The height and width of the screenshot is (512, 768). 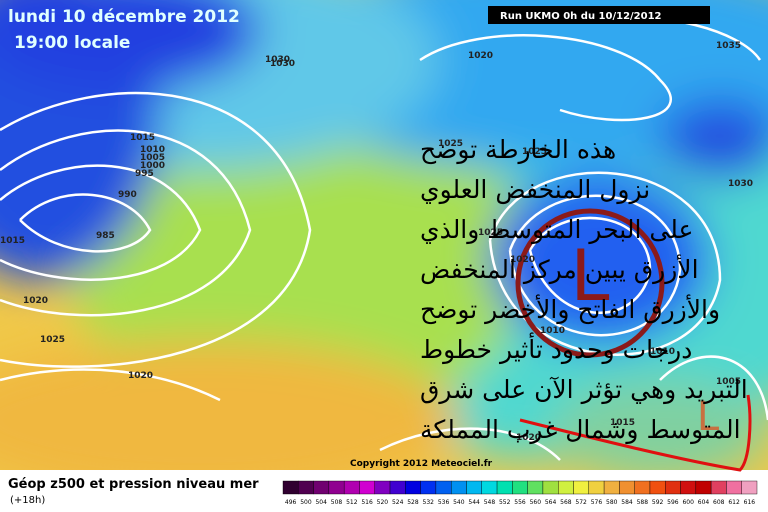 What do you see at coordinates (352, 502) in the screenshot?
I see `legend-label: 512` at bounding box center [352, 502].